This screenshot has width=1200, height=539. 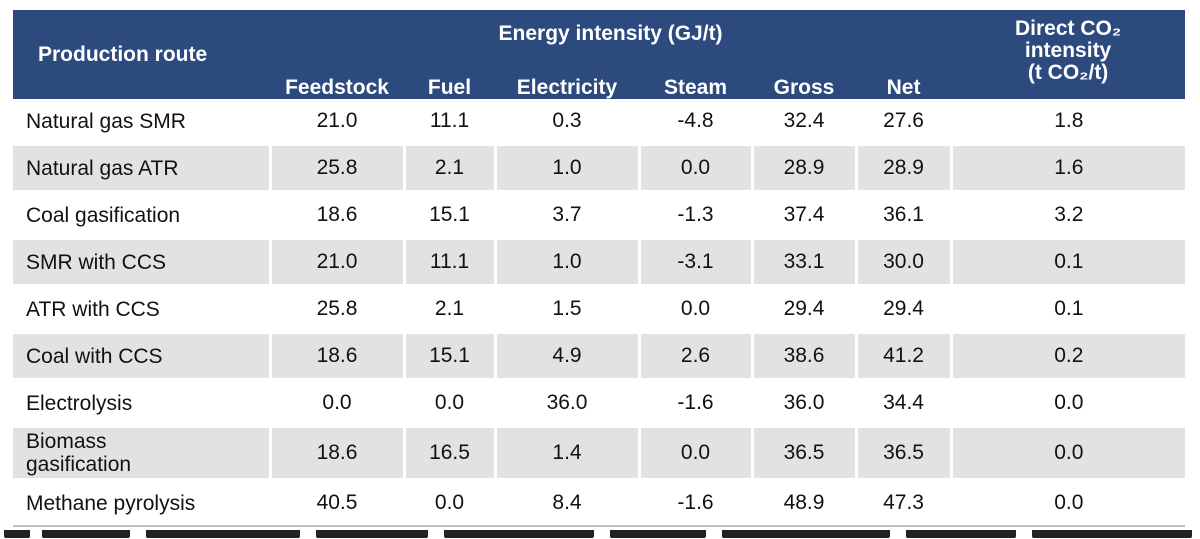 I want to click on cell-electricity: 4.9, so click(x=568, y=356).